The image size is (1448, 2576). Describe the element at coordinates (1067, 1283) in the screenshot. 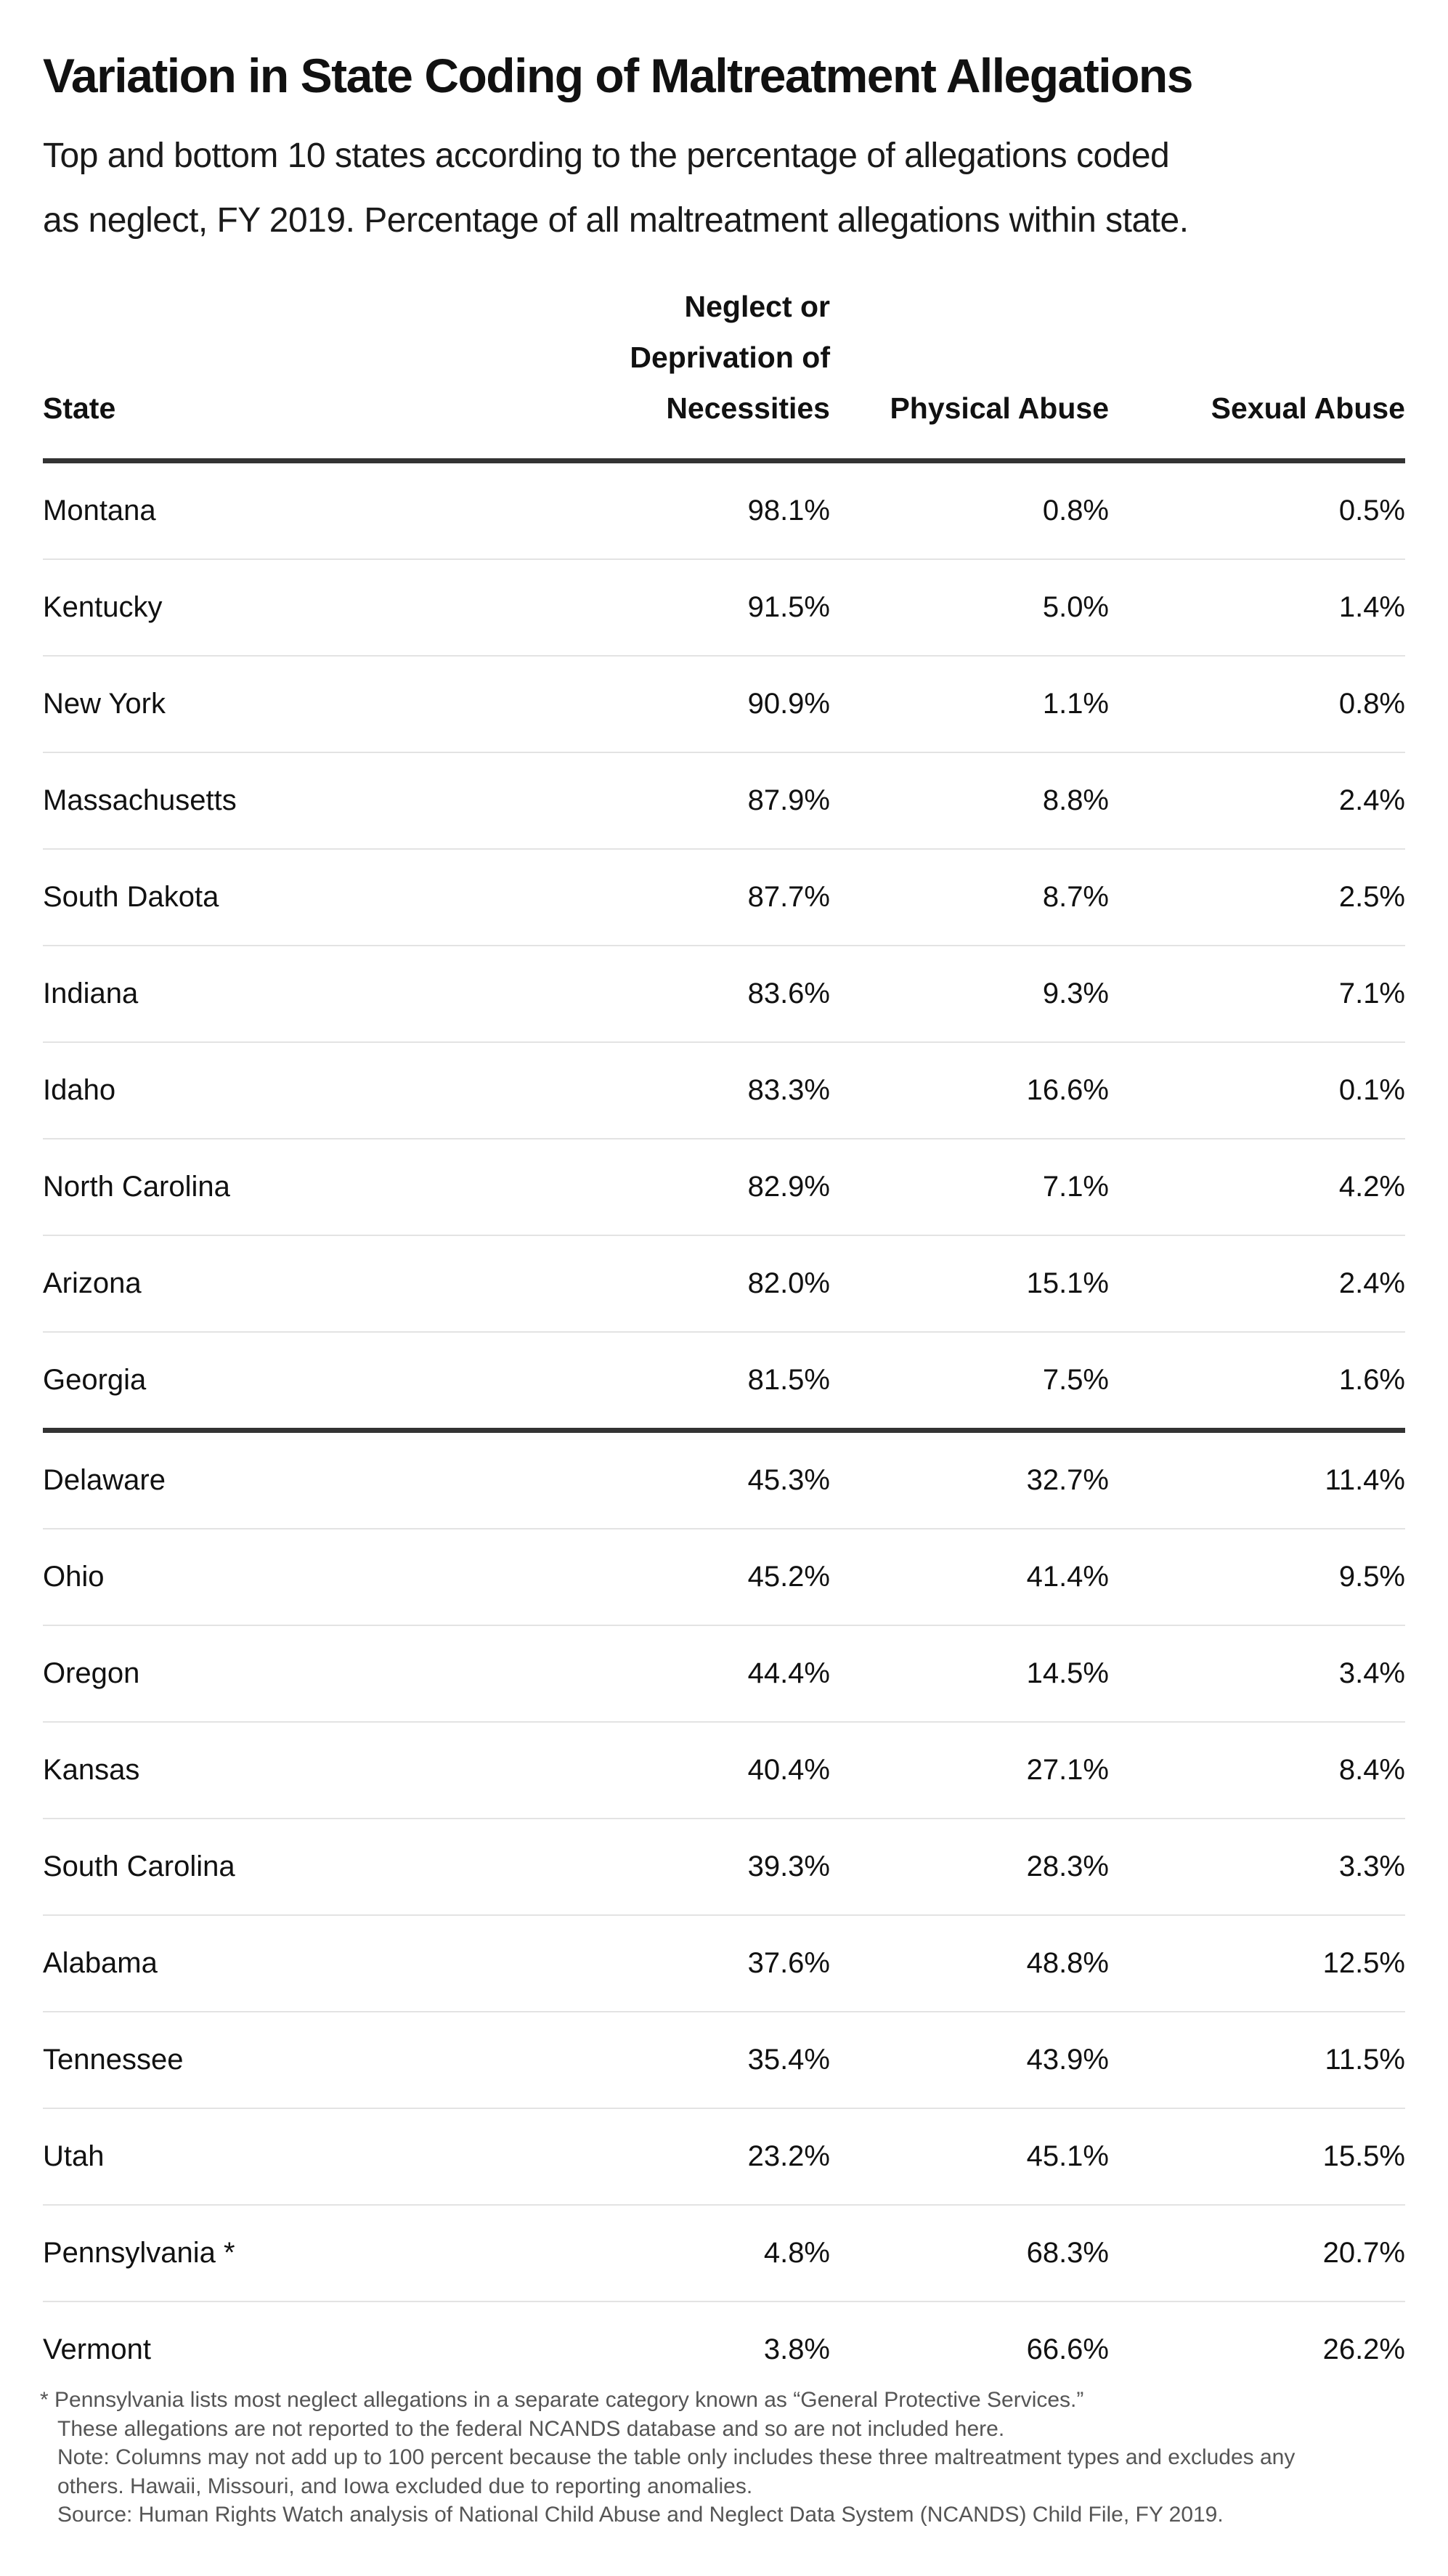

I see `cell-physical-abuse: 15.1%` at that location.